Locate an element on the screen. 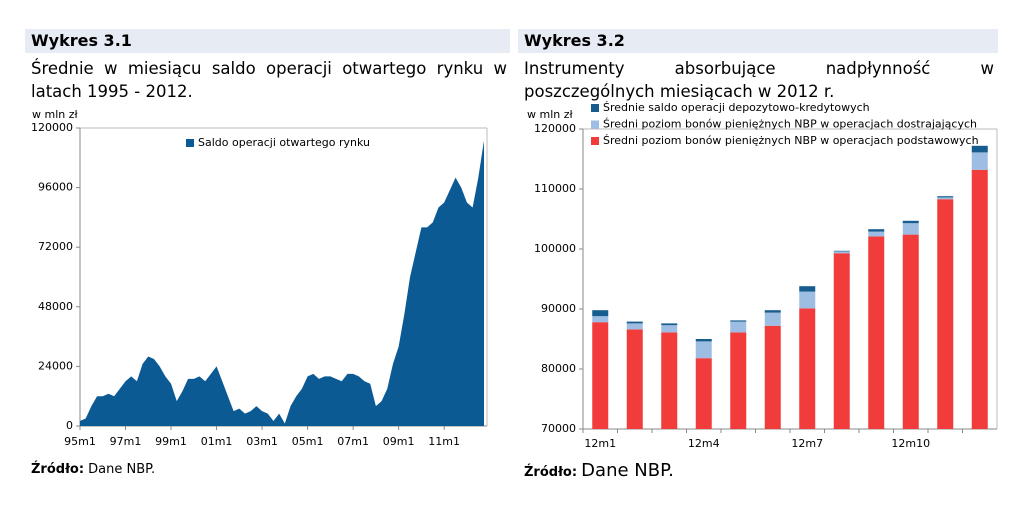 This screenshot has height=508, width=1029. y-tick-label: 110000 is located at coordinates (555, 188).